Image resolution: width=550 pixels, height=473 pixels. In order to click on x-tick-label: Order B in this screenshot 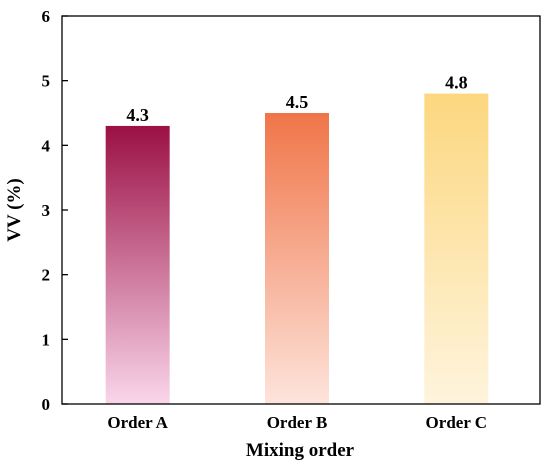, I will do `click(297, 422)`.